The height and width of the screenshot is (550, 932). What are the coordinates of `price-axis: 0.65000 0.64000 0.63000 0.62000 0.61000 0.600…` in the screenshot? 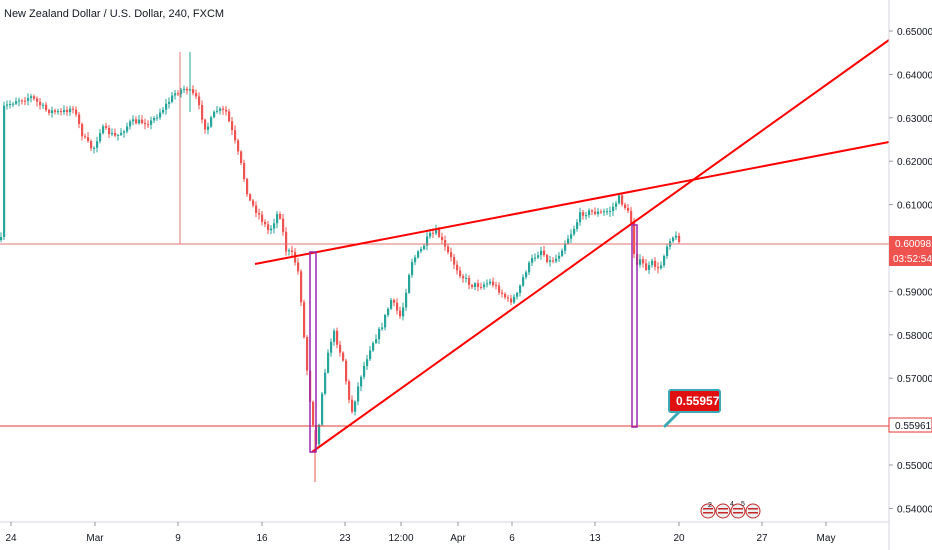 It's located at (910, 271).